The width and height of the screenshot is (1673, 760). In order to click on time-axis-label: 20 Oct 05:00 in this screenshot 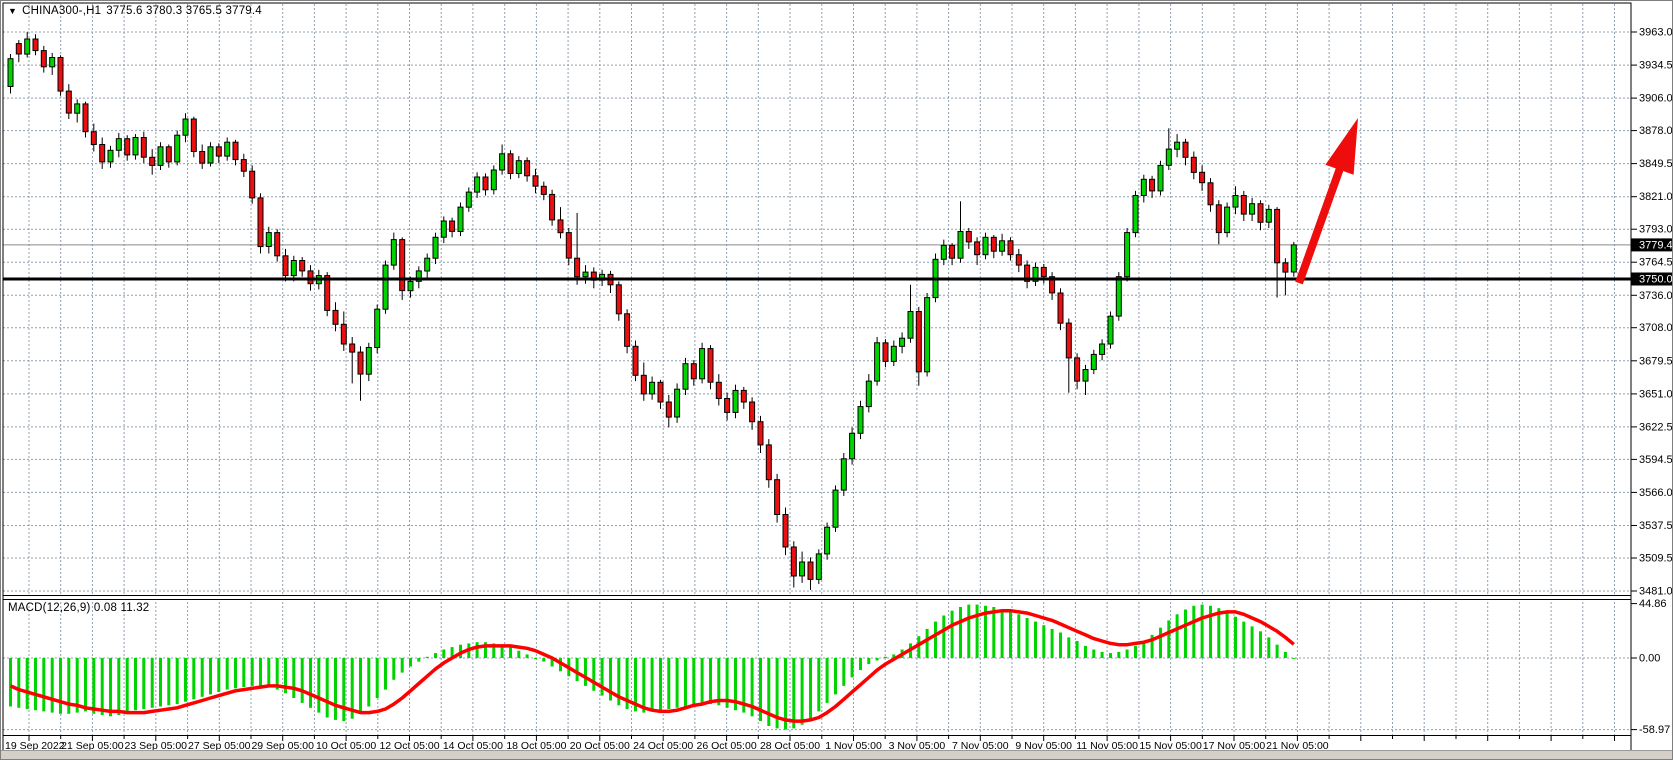, I will do `click(600, 746)`.